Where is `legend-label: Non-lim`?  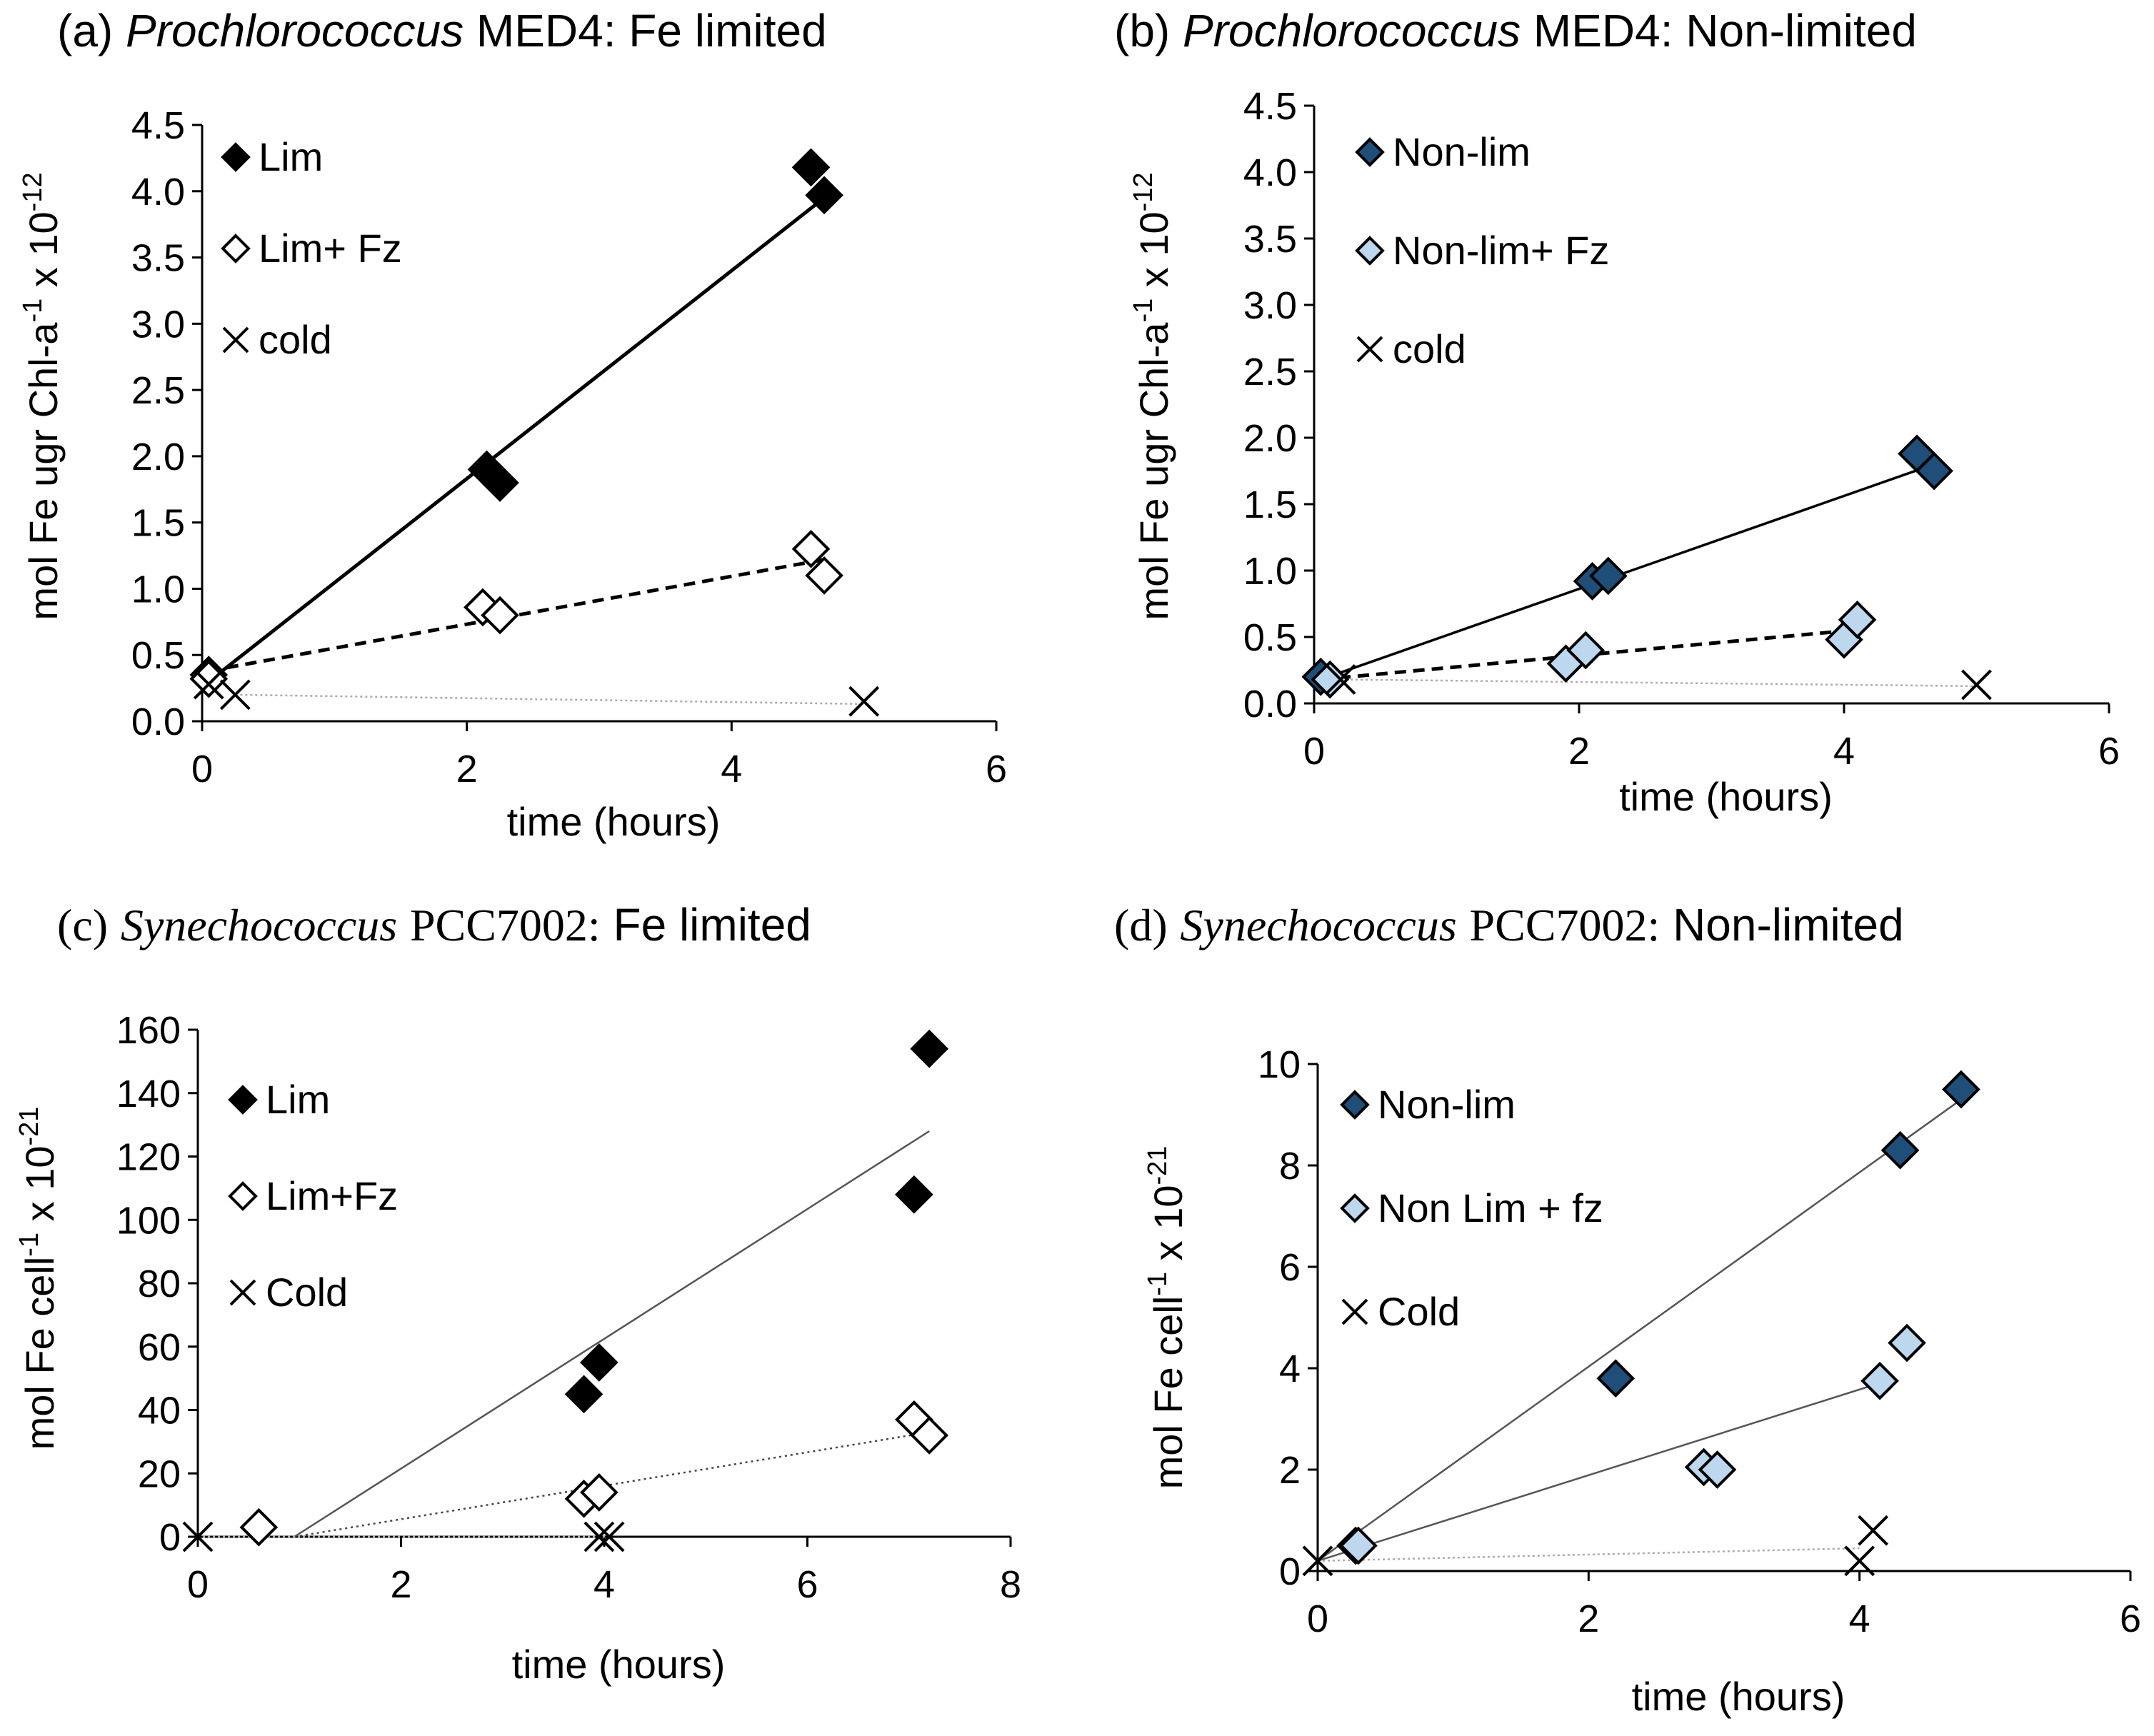 legend-label: Non-lim is located at coordinates (1462, 151).